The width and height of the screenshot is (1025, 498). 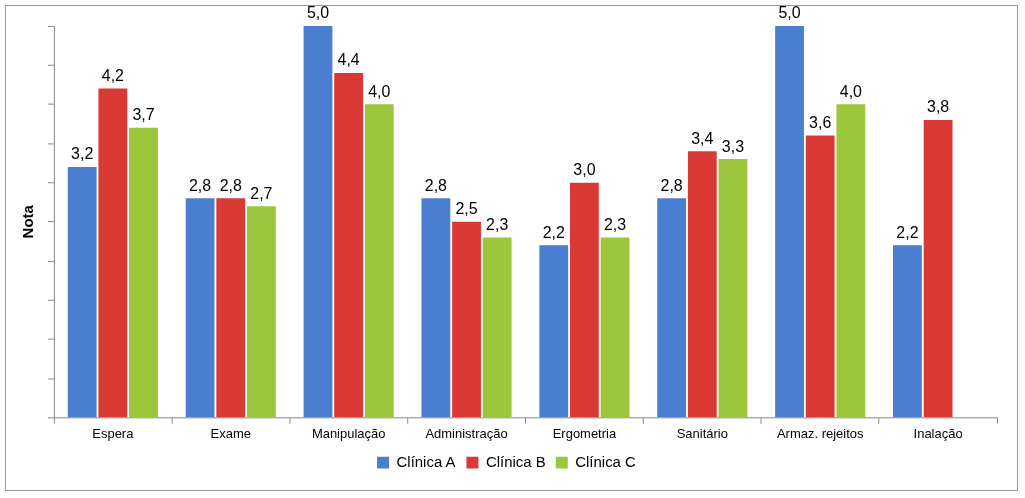 I want to click on data-label: 3,8, so click(x=938, y=107).